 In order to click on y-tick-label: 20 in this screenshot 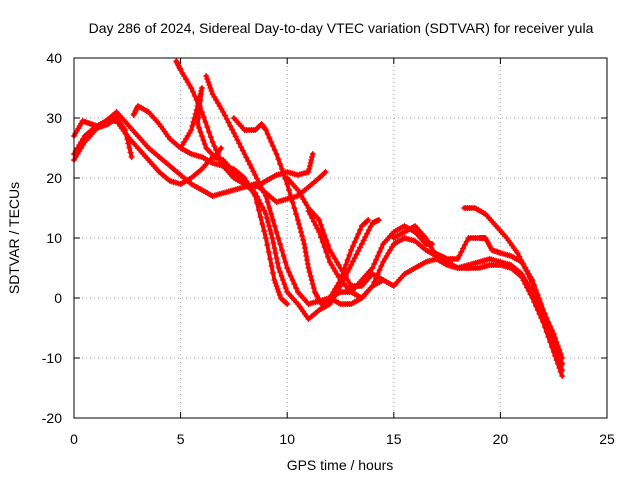, I will do `click(54, 178)`.